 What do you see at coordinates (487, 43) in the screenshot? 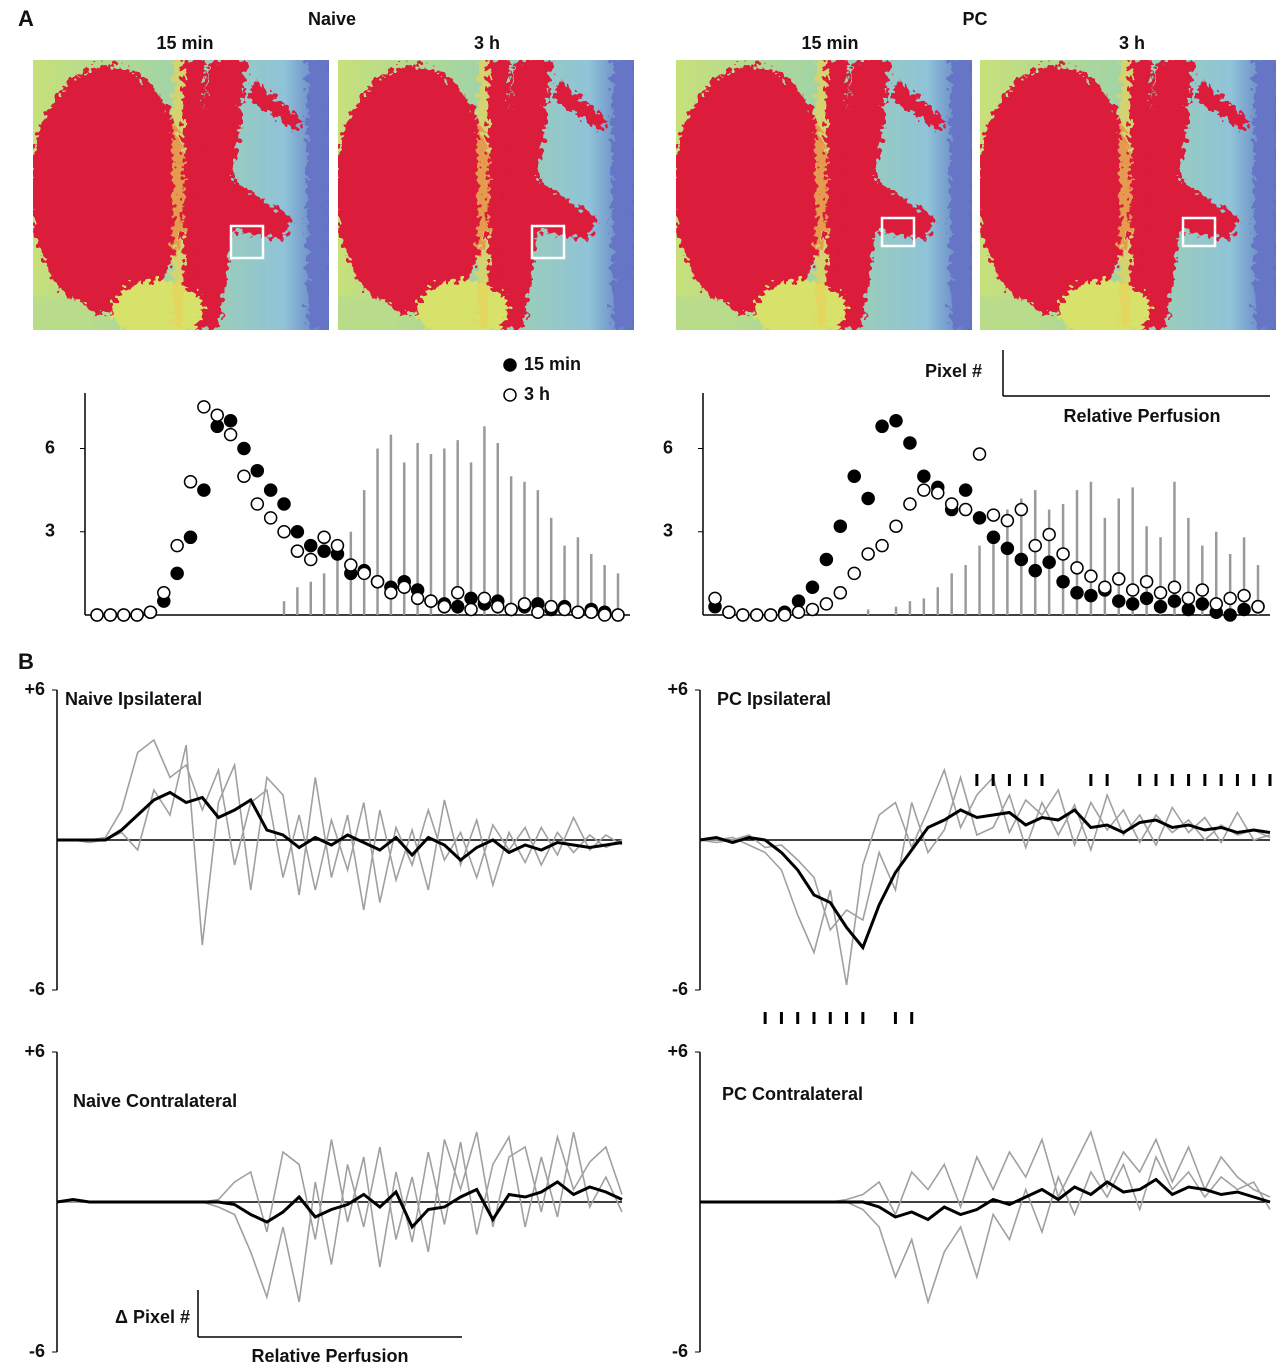
I see `frame-title: 3 h` at bounding box center [487, 43].